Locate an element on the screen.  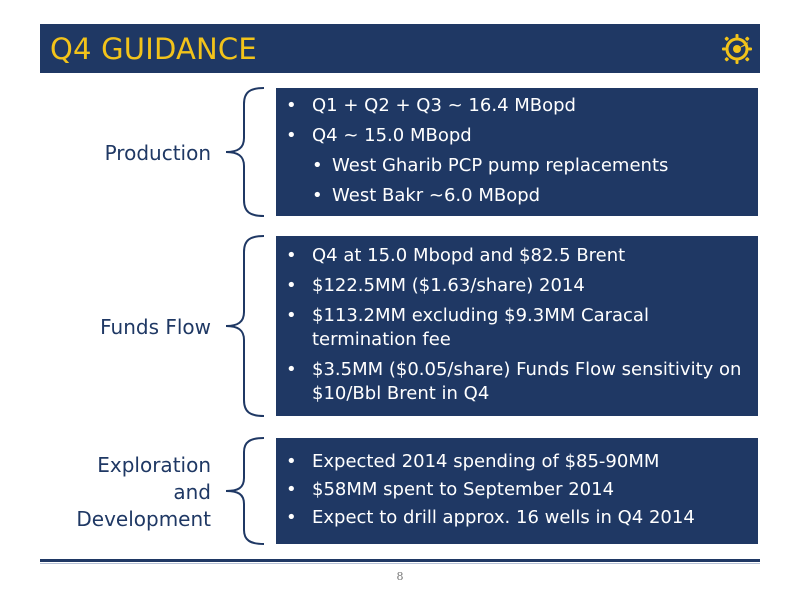
section-label-line: Development is located at coordinates (143, 519).